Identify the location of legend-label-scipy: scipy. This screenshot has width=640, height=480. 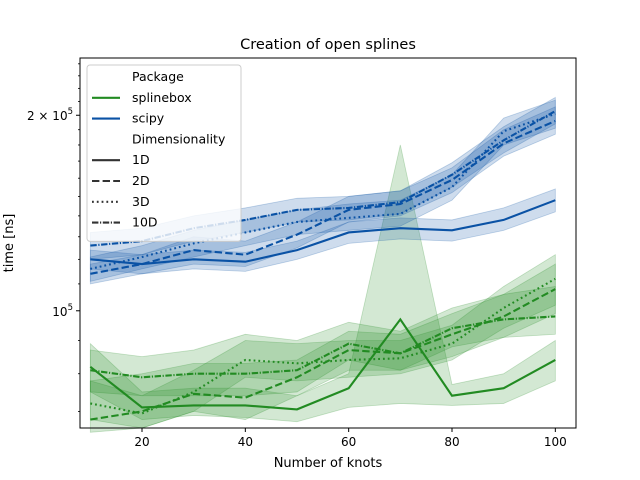
(148, 118).